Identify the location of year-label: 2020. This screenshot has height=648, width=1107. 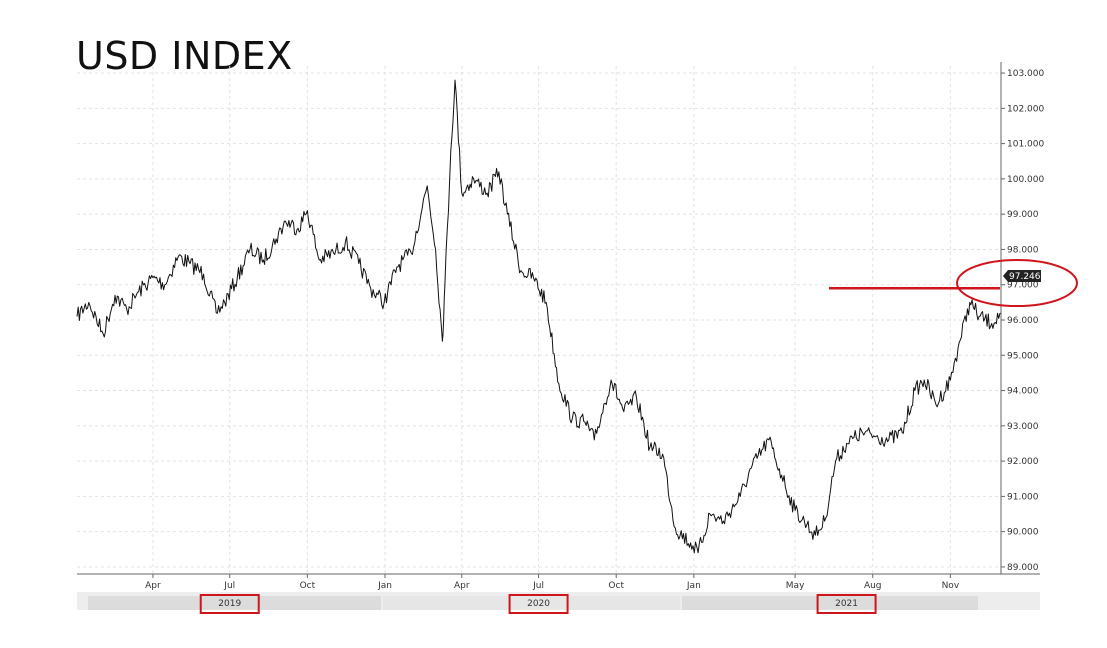
(538, 604).